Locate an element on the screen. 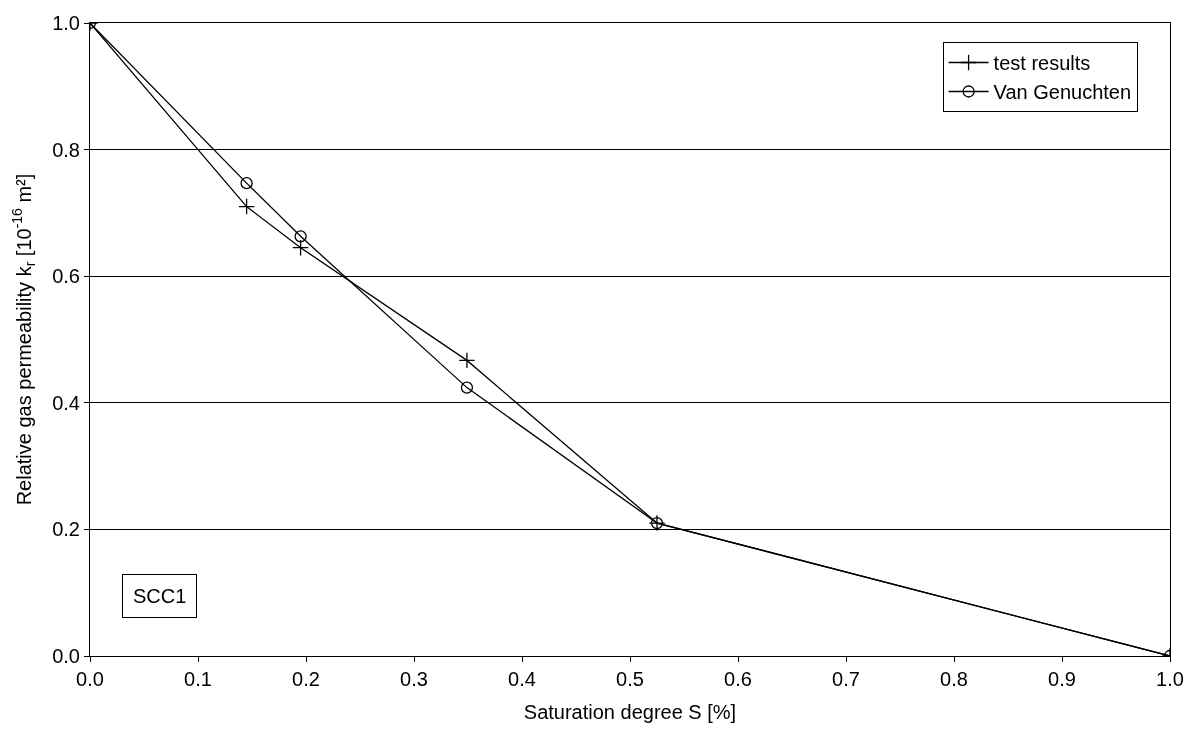  legend-label: Van Genuchten is located at coordinates (1062, 92).